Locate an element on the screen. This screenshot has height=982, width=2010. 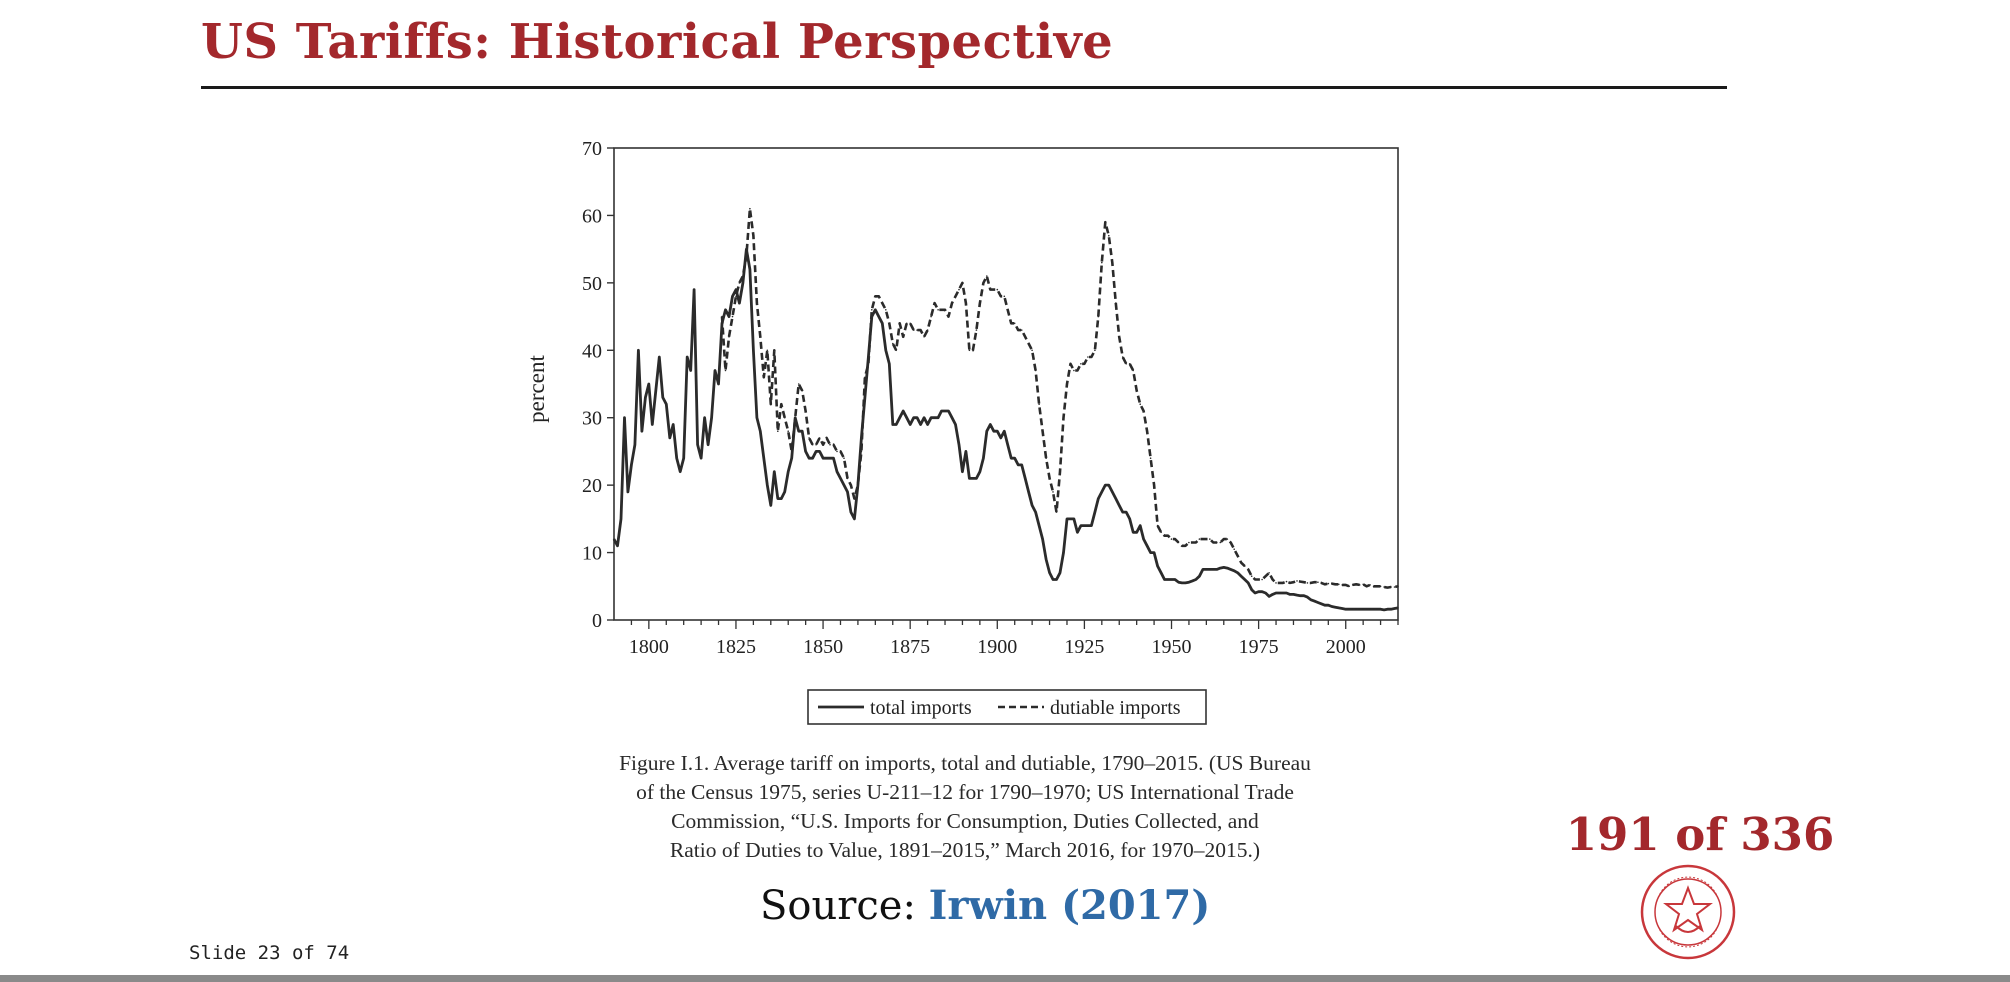
x-tick-label: 1950 is located at coordinates (1172, 647).